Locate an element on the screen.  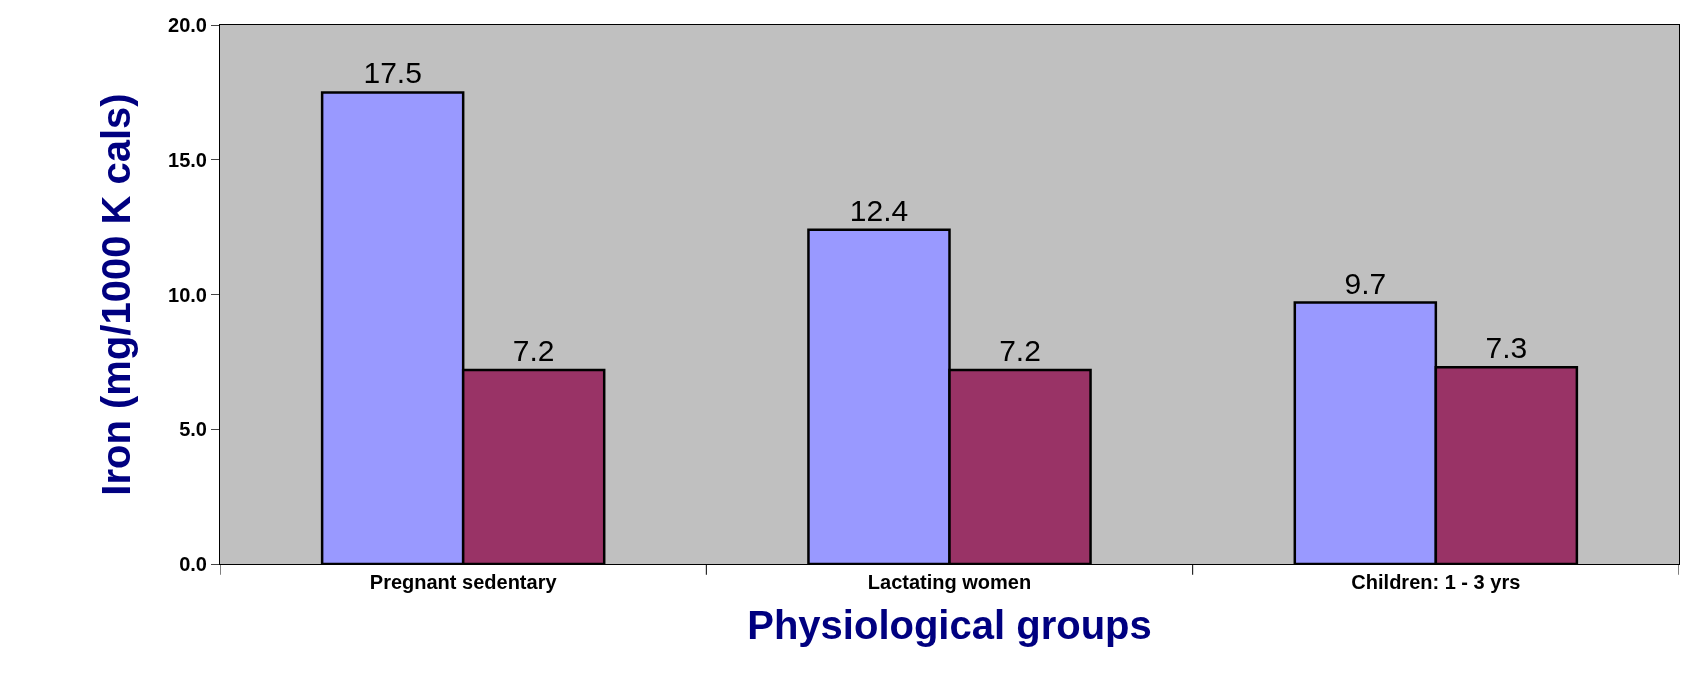
y-tick-label: 10.0 is located at coordinates (187, 294).